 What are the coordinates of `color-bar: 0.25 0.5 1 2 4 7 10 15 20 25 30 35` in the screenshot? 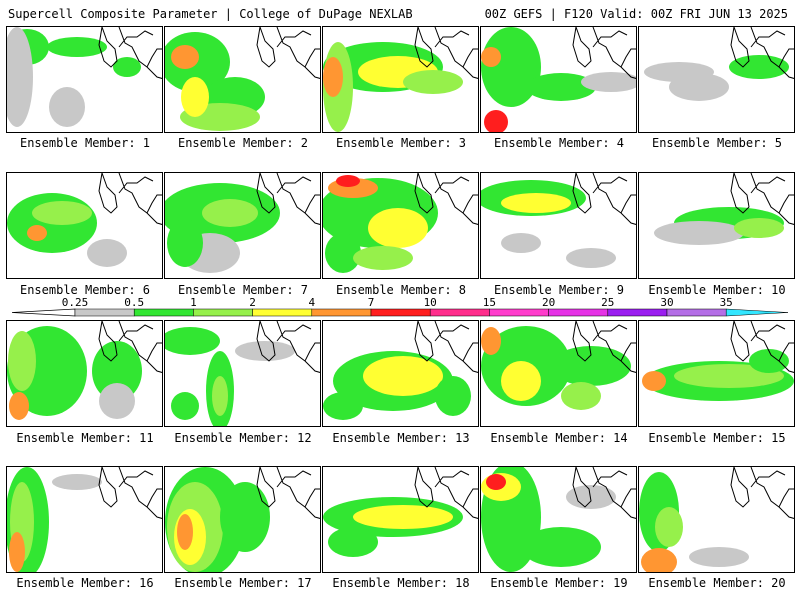 It's located at (400, 306).